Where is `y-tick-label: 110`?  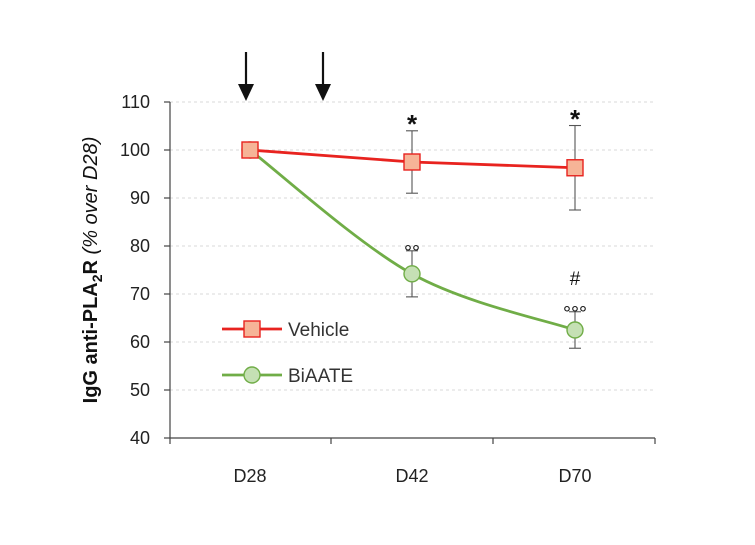 y-tick-label: 110 is located at coordinates (135, 102).